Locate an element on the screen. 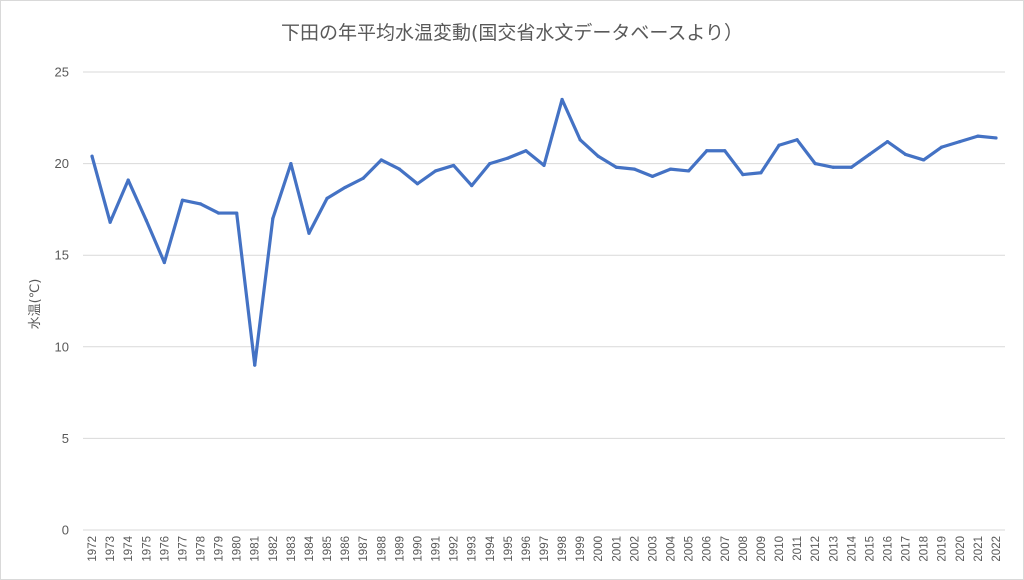 This screenshot has height=580, width=1024. x-tick-label: 1973 is located at coordinates (111, 549).